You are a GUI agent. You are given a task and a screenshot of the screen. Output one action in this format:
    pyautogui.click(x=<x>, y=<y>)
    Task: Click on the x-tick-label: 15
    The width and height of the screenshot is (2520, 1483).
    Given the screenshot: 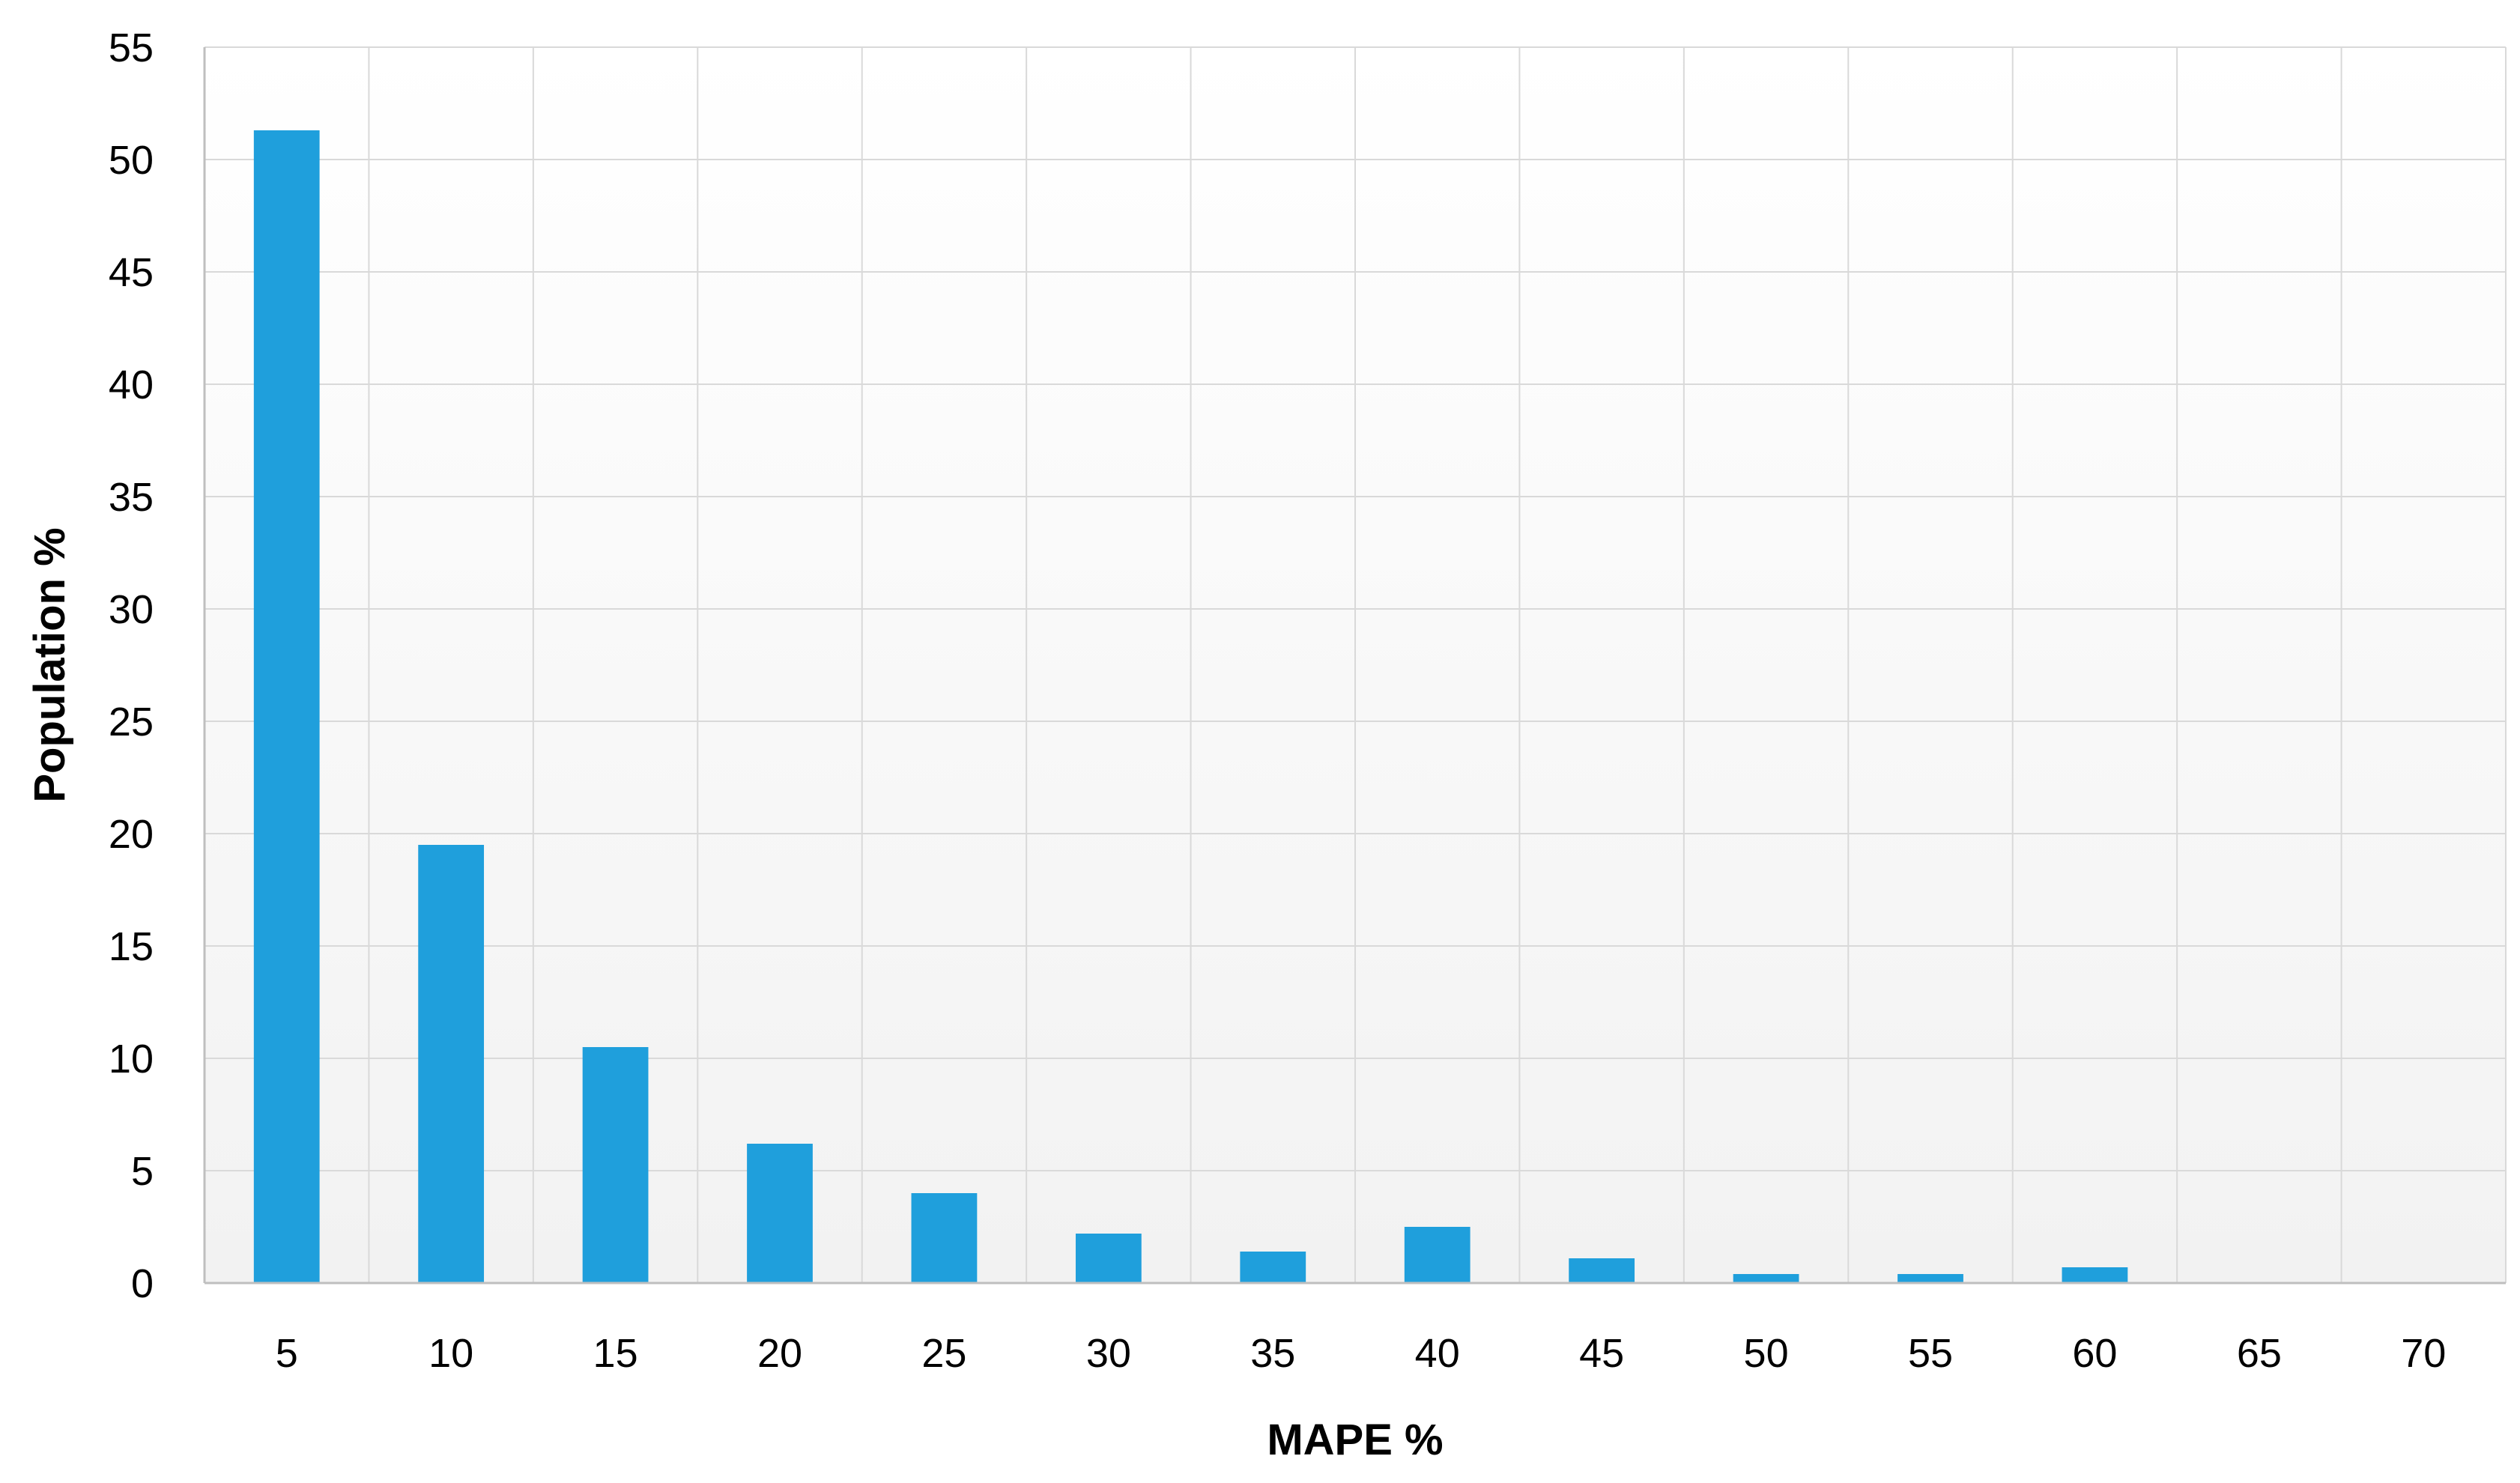 What is the action you would take?
    pyautogui.click(x=615, y=1353)
    